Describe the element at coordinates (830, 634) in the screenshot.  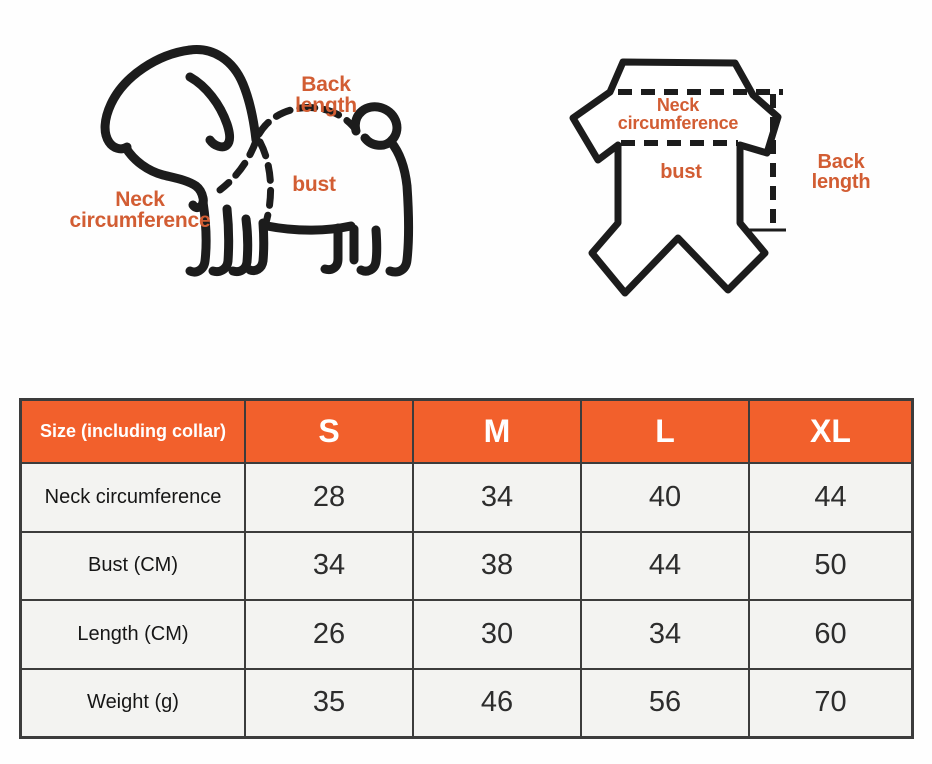
I see `cell-length-xl: 60` at that location.